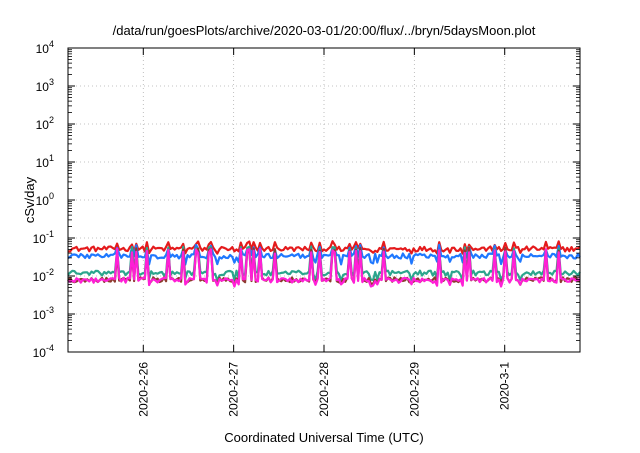 This screenshot has width=640, height=453. What do you see at coordinates (45, 47) in the screenshot?
I see `y-tick-label: 10⁴` at bounding box center [45, 47].